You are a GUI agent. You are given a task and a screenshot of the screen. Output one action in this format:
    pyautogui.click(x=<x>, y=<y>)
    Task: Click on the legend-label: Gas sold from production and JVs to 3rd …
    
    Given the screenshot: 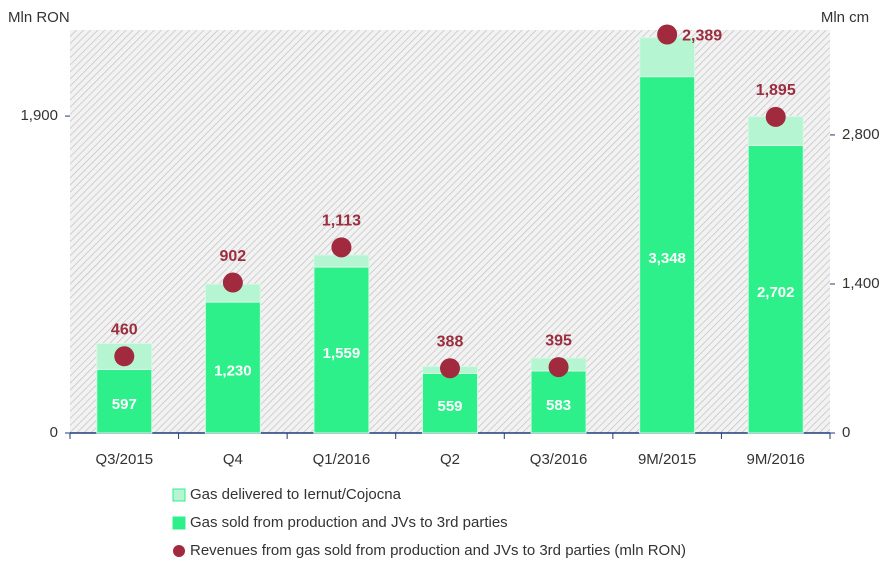 What is the action you would take?
    pyautogui.click(x=349, y=522)
    